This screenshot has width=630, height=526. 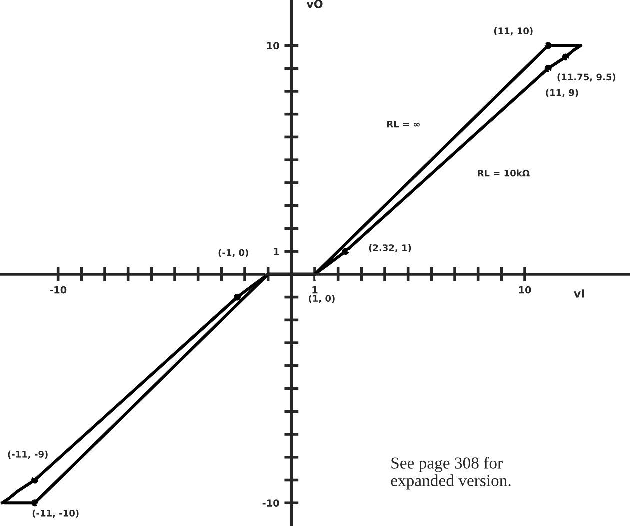 I want to click on y-axis-title: vO, so click(x=314, y=4).